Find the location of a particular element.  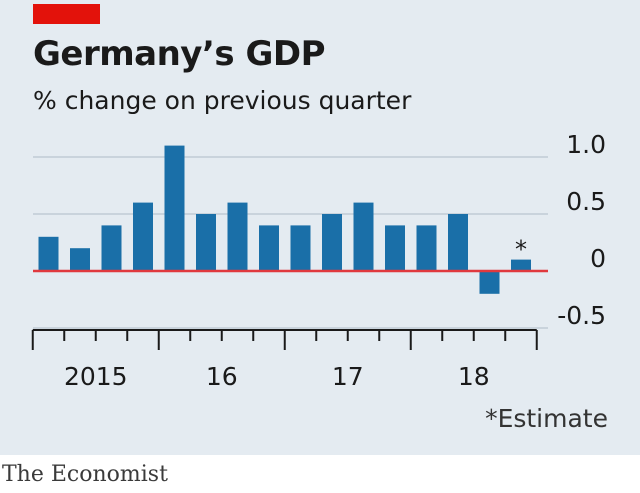

x-tick-label: 18 is located at coordinates (474, 376).